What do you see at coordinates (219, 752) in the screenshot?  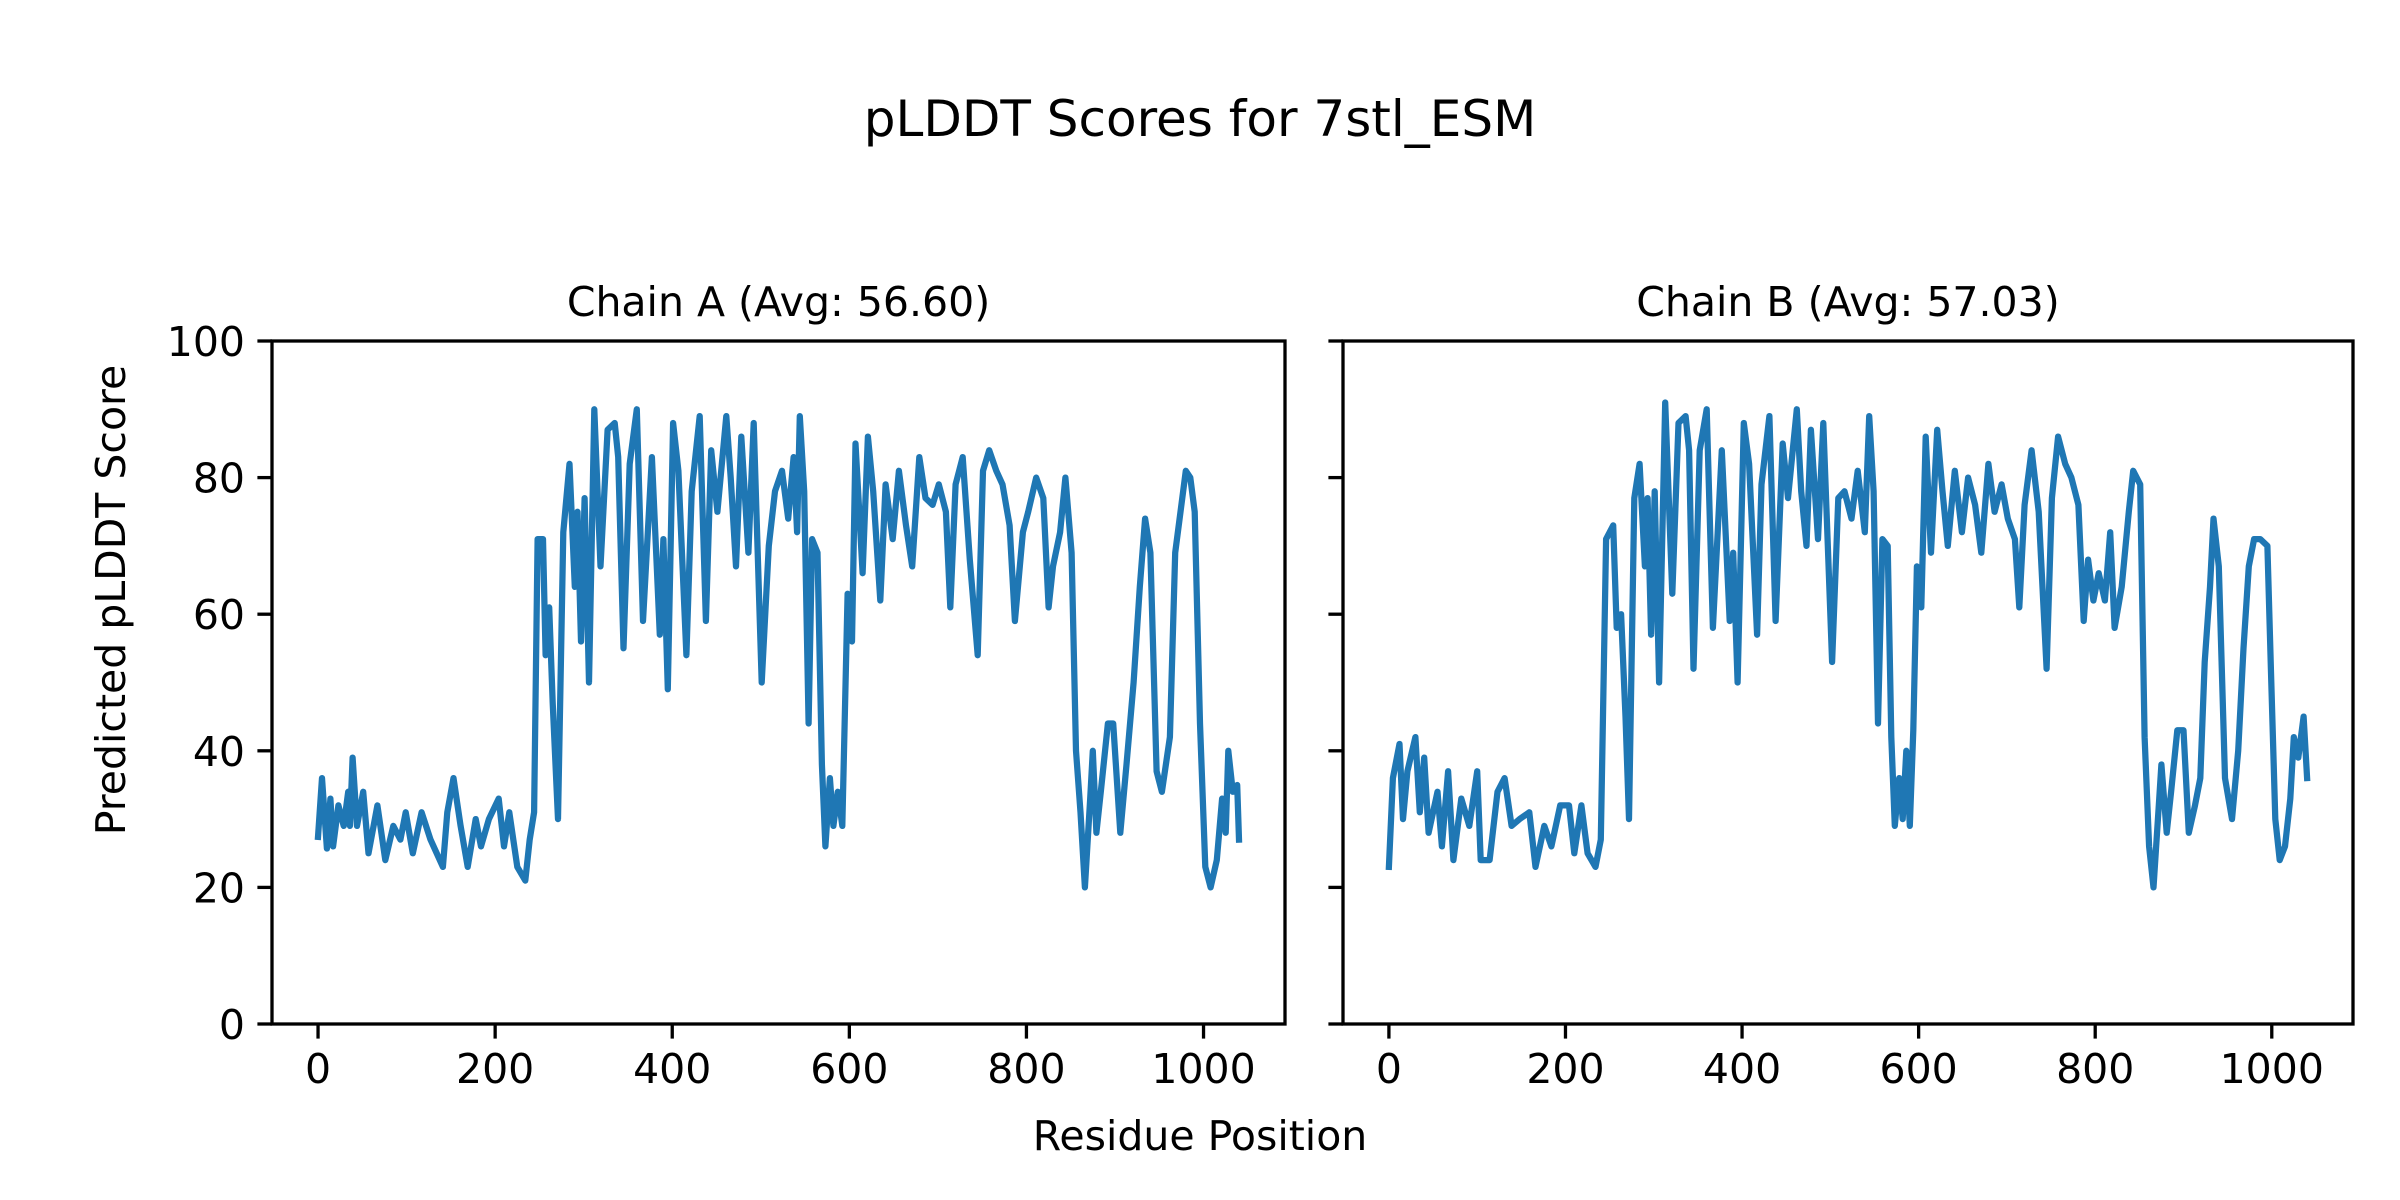 I see `y-tick-label: 40` at bounding box center [219, 752].